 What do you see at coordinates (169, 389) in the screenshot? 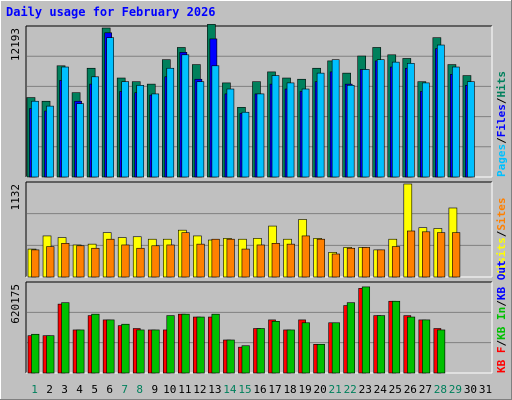
I see `day-label: 10` at bounding box center [169, 389].